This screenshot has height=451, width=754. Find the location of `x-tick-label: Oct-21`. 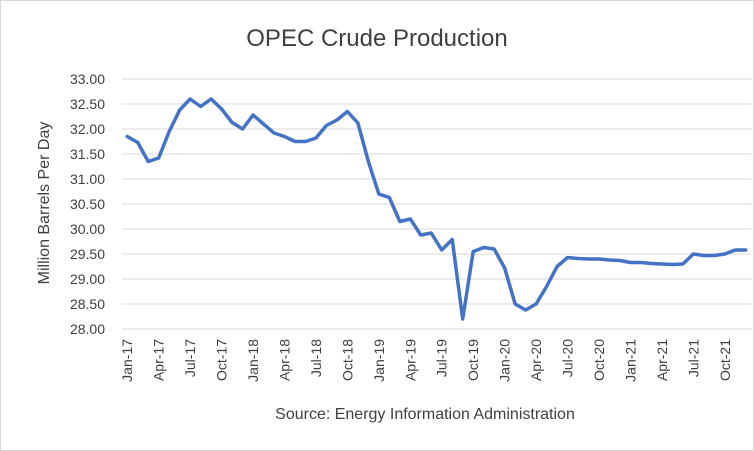

x-tick-label: Oct-21 is located at coordinates (725, 360).